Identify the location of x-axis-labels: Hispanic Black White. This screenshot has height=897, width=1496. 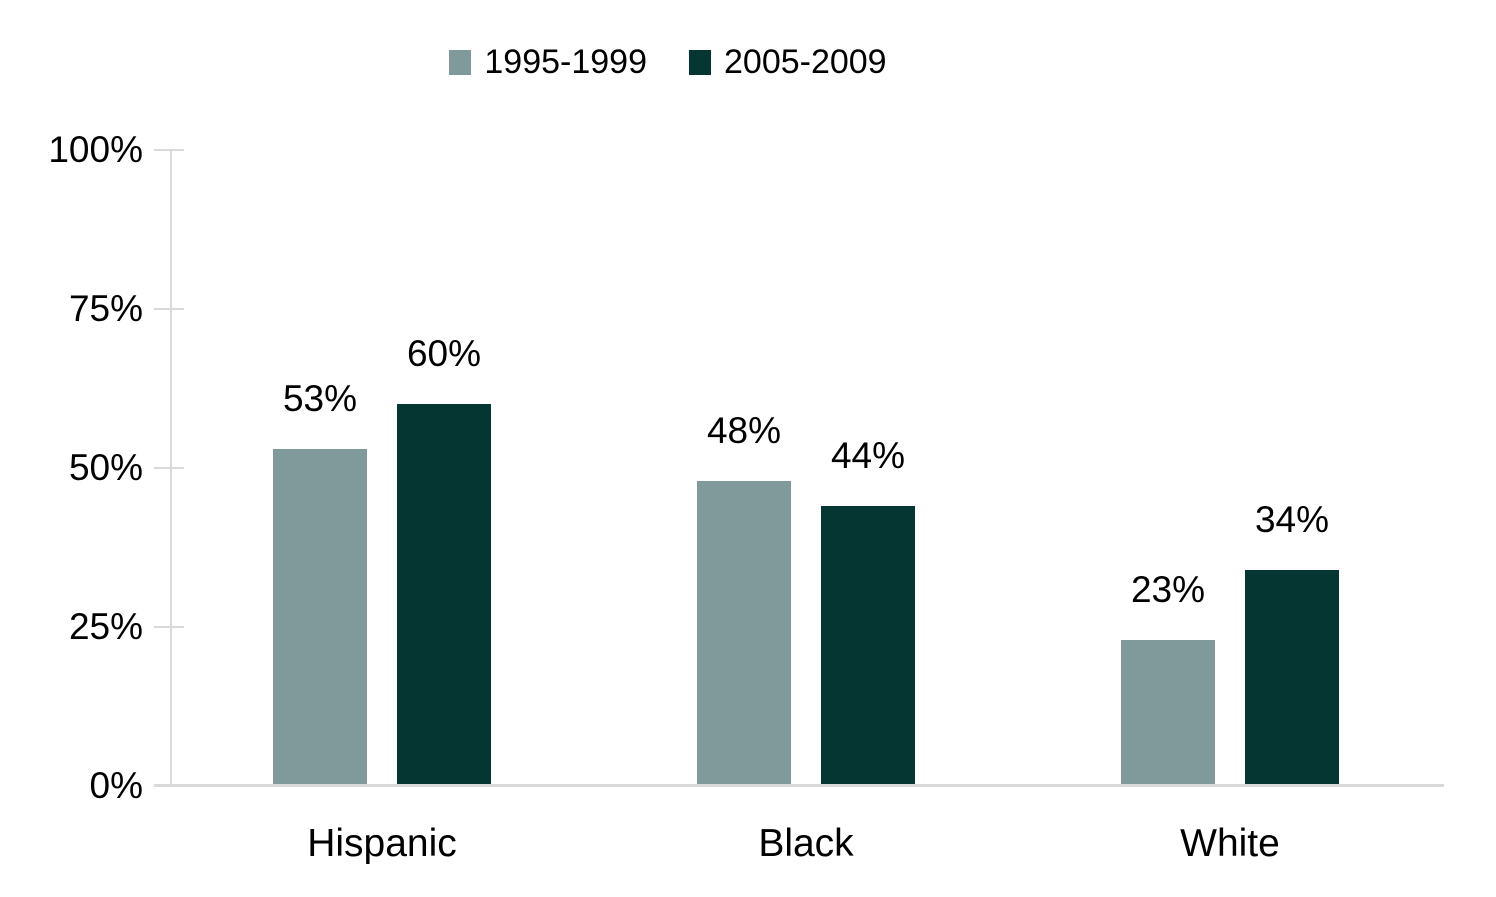
(806, 844).